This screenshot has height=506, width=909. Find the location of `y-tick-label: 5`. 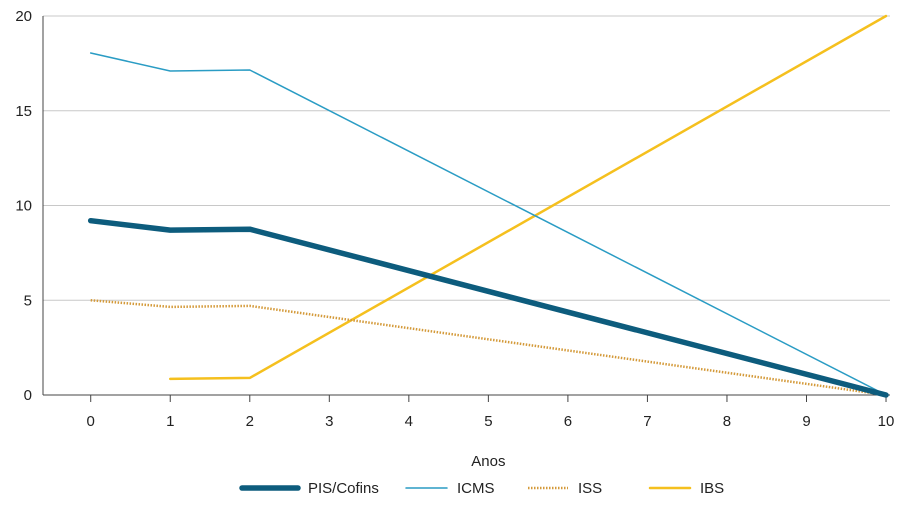

y-tick-label: 5 is located at coordinates (28, 300).